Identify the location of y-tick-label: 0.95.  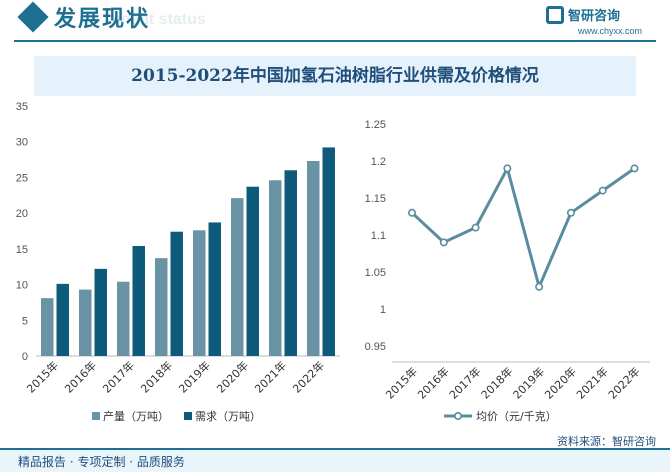
(375, 347).